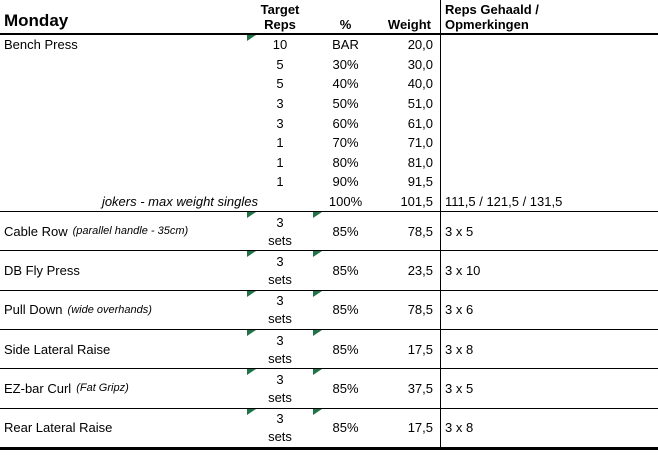 Image resolution: width=658 pixels, height=457 pixels. Describe the element at coordinates (345, 45) in the screenshot. I see `percent-cell: BAR` at that location.